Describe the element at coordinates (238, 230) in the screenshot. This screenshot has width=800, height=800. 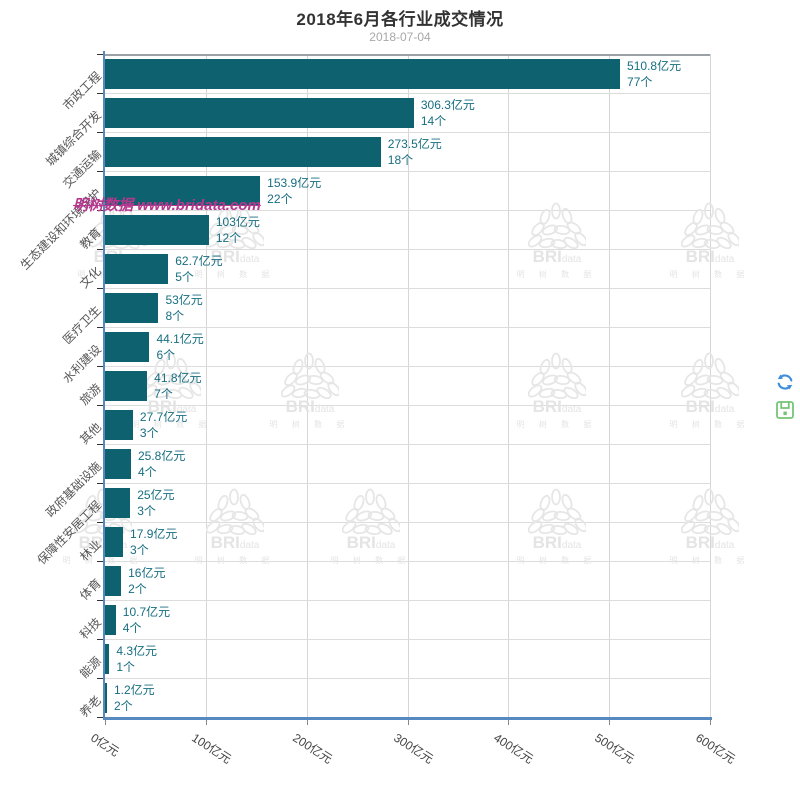
I see `bar-value-label: 103亿元 12个` at that location.